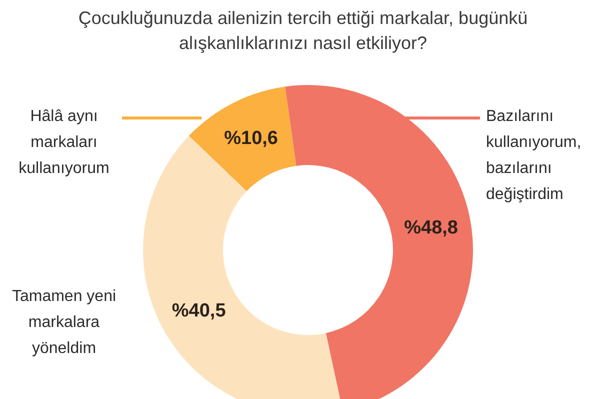 Image resolution: width=606 pixels, height=399 pixels. I want to click on slice-label: Bazılarını kullanıyorum, bazılarını değiştirdim, so click(534, 156).